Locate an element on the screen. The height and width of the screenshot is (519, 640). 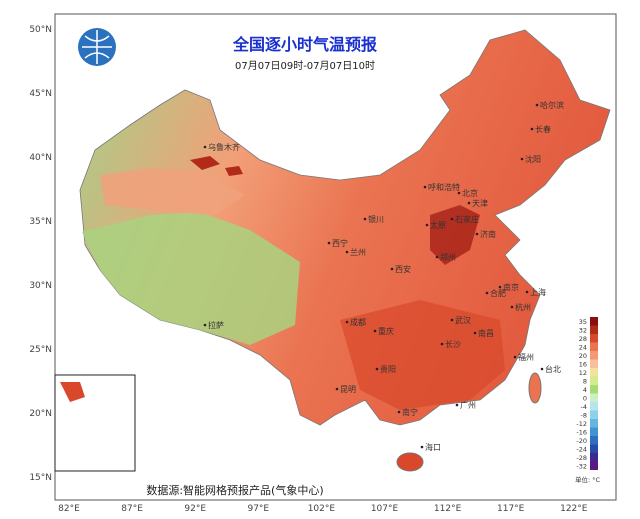
legend-label: 8 is located at coordinates (585, 382).